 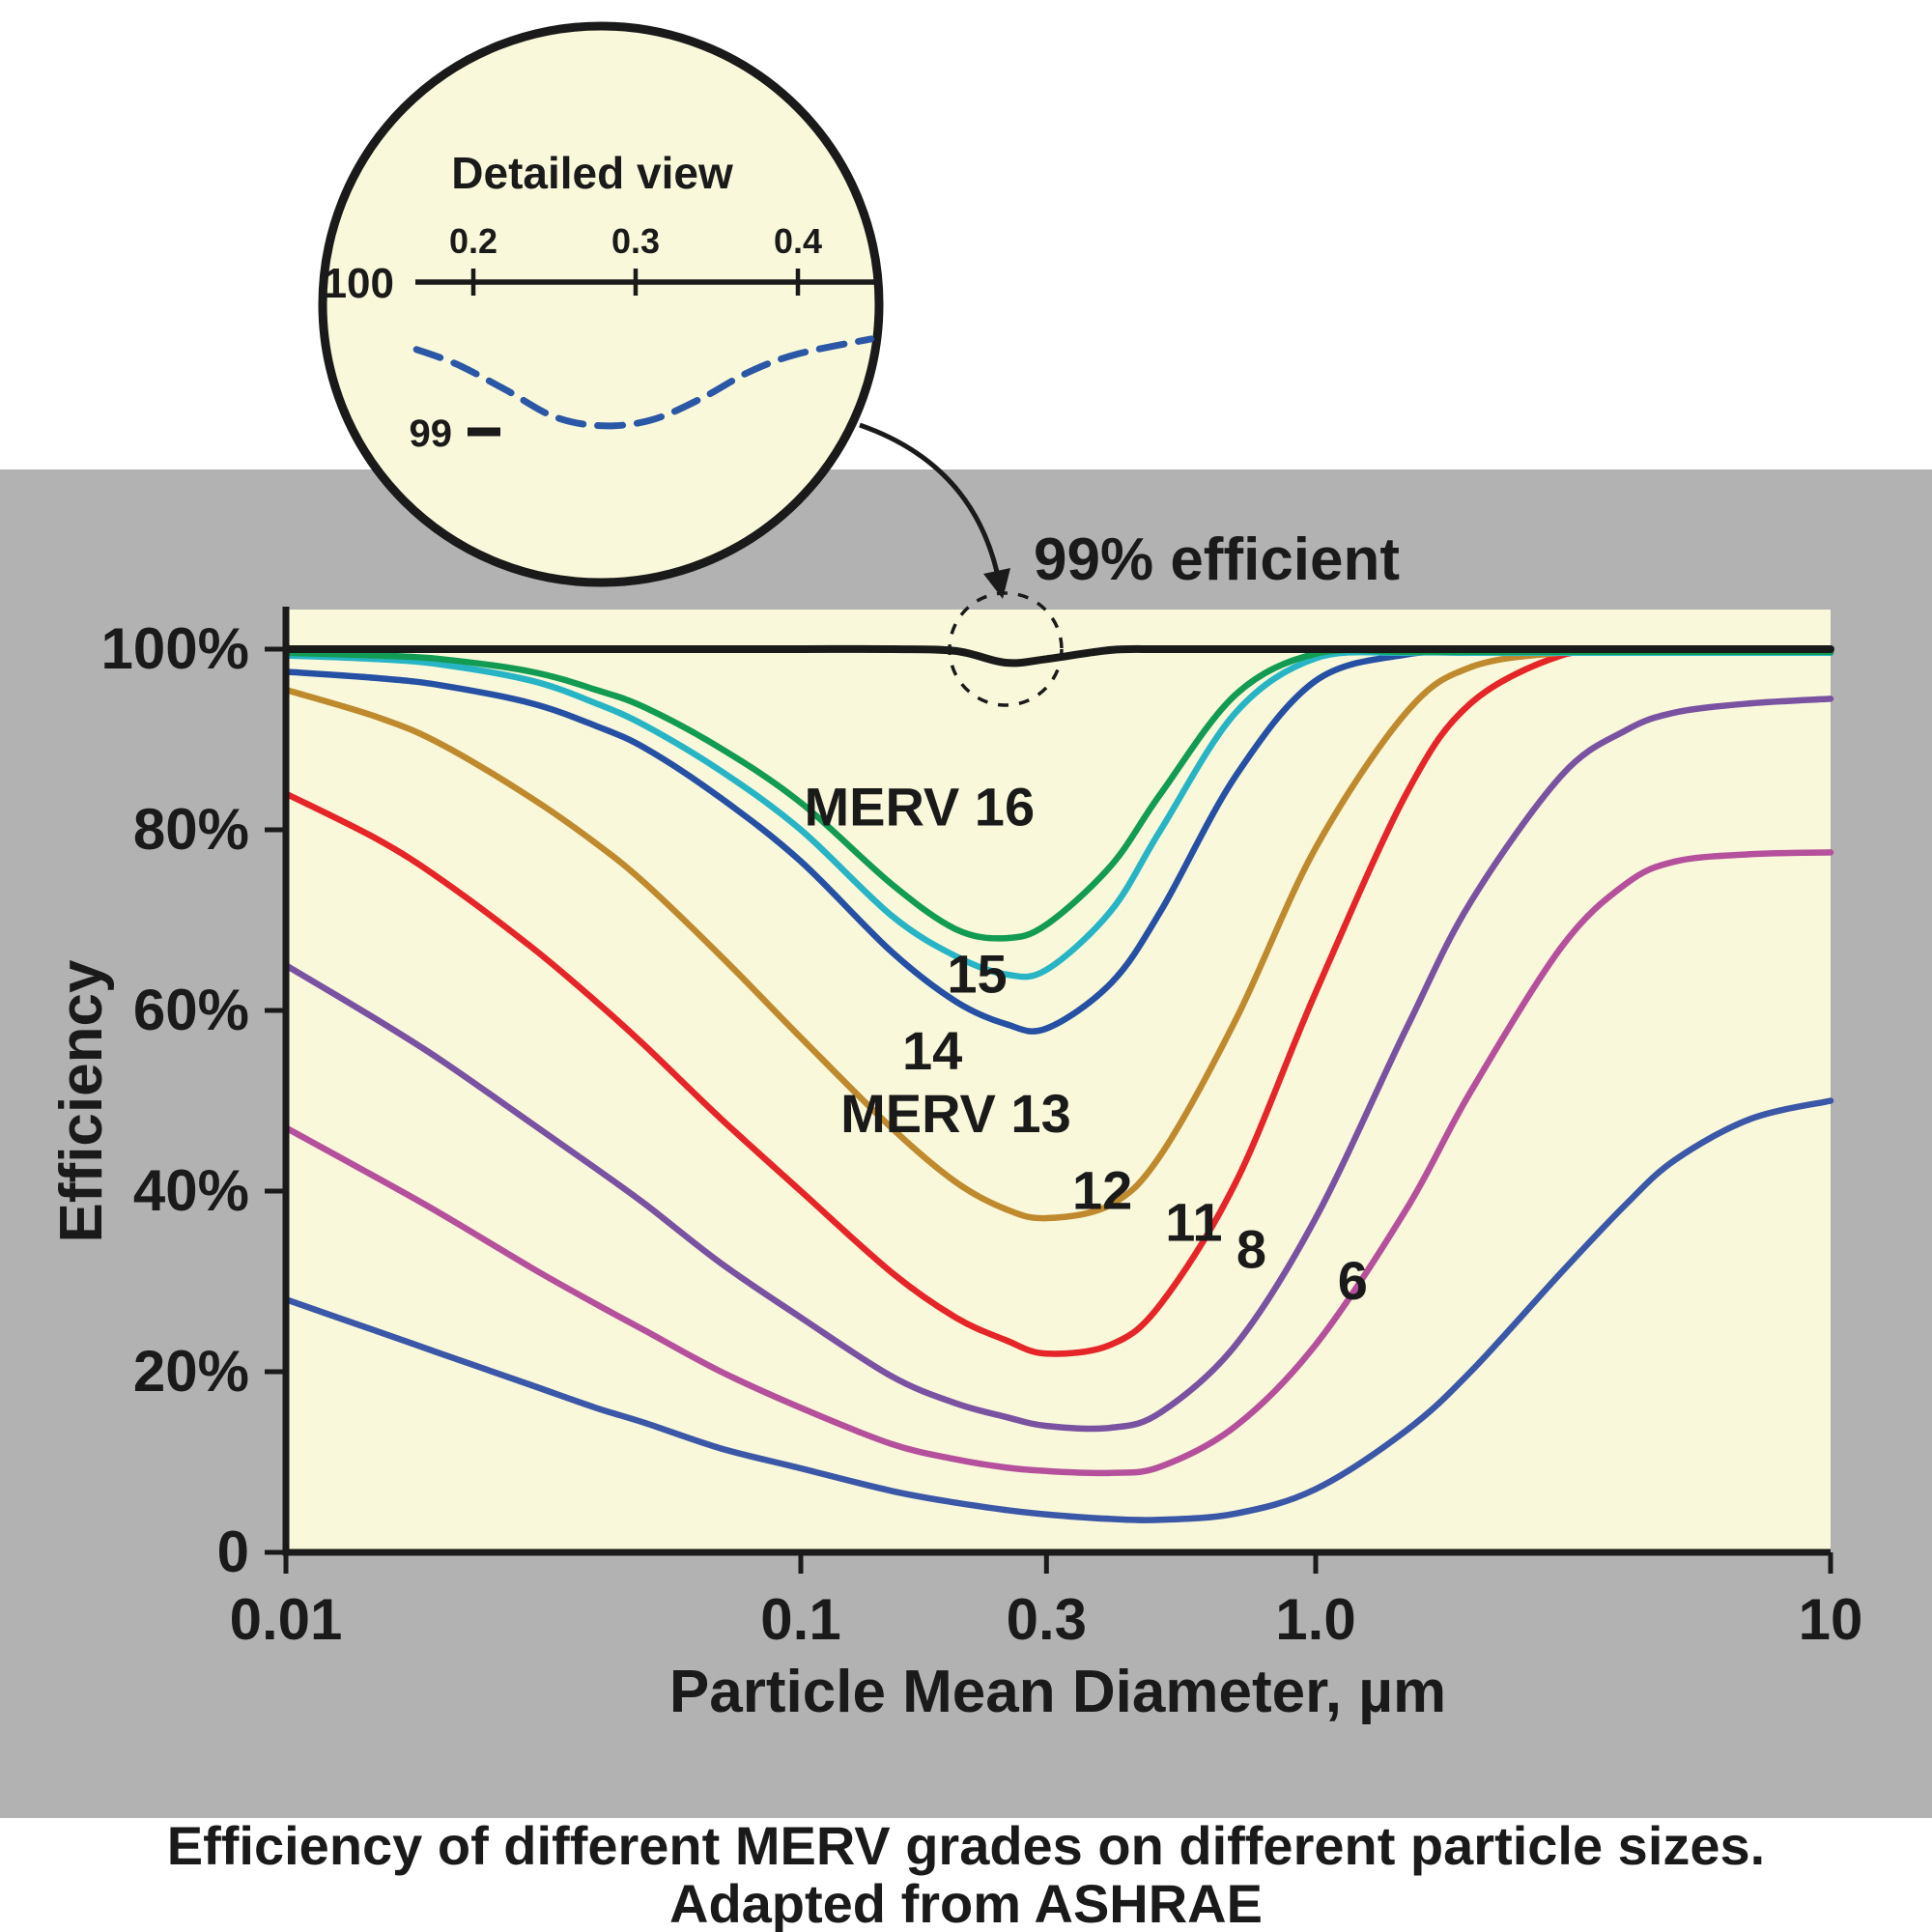 I want to click on inset-100-label: 100, so click(x=359, y=283).